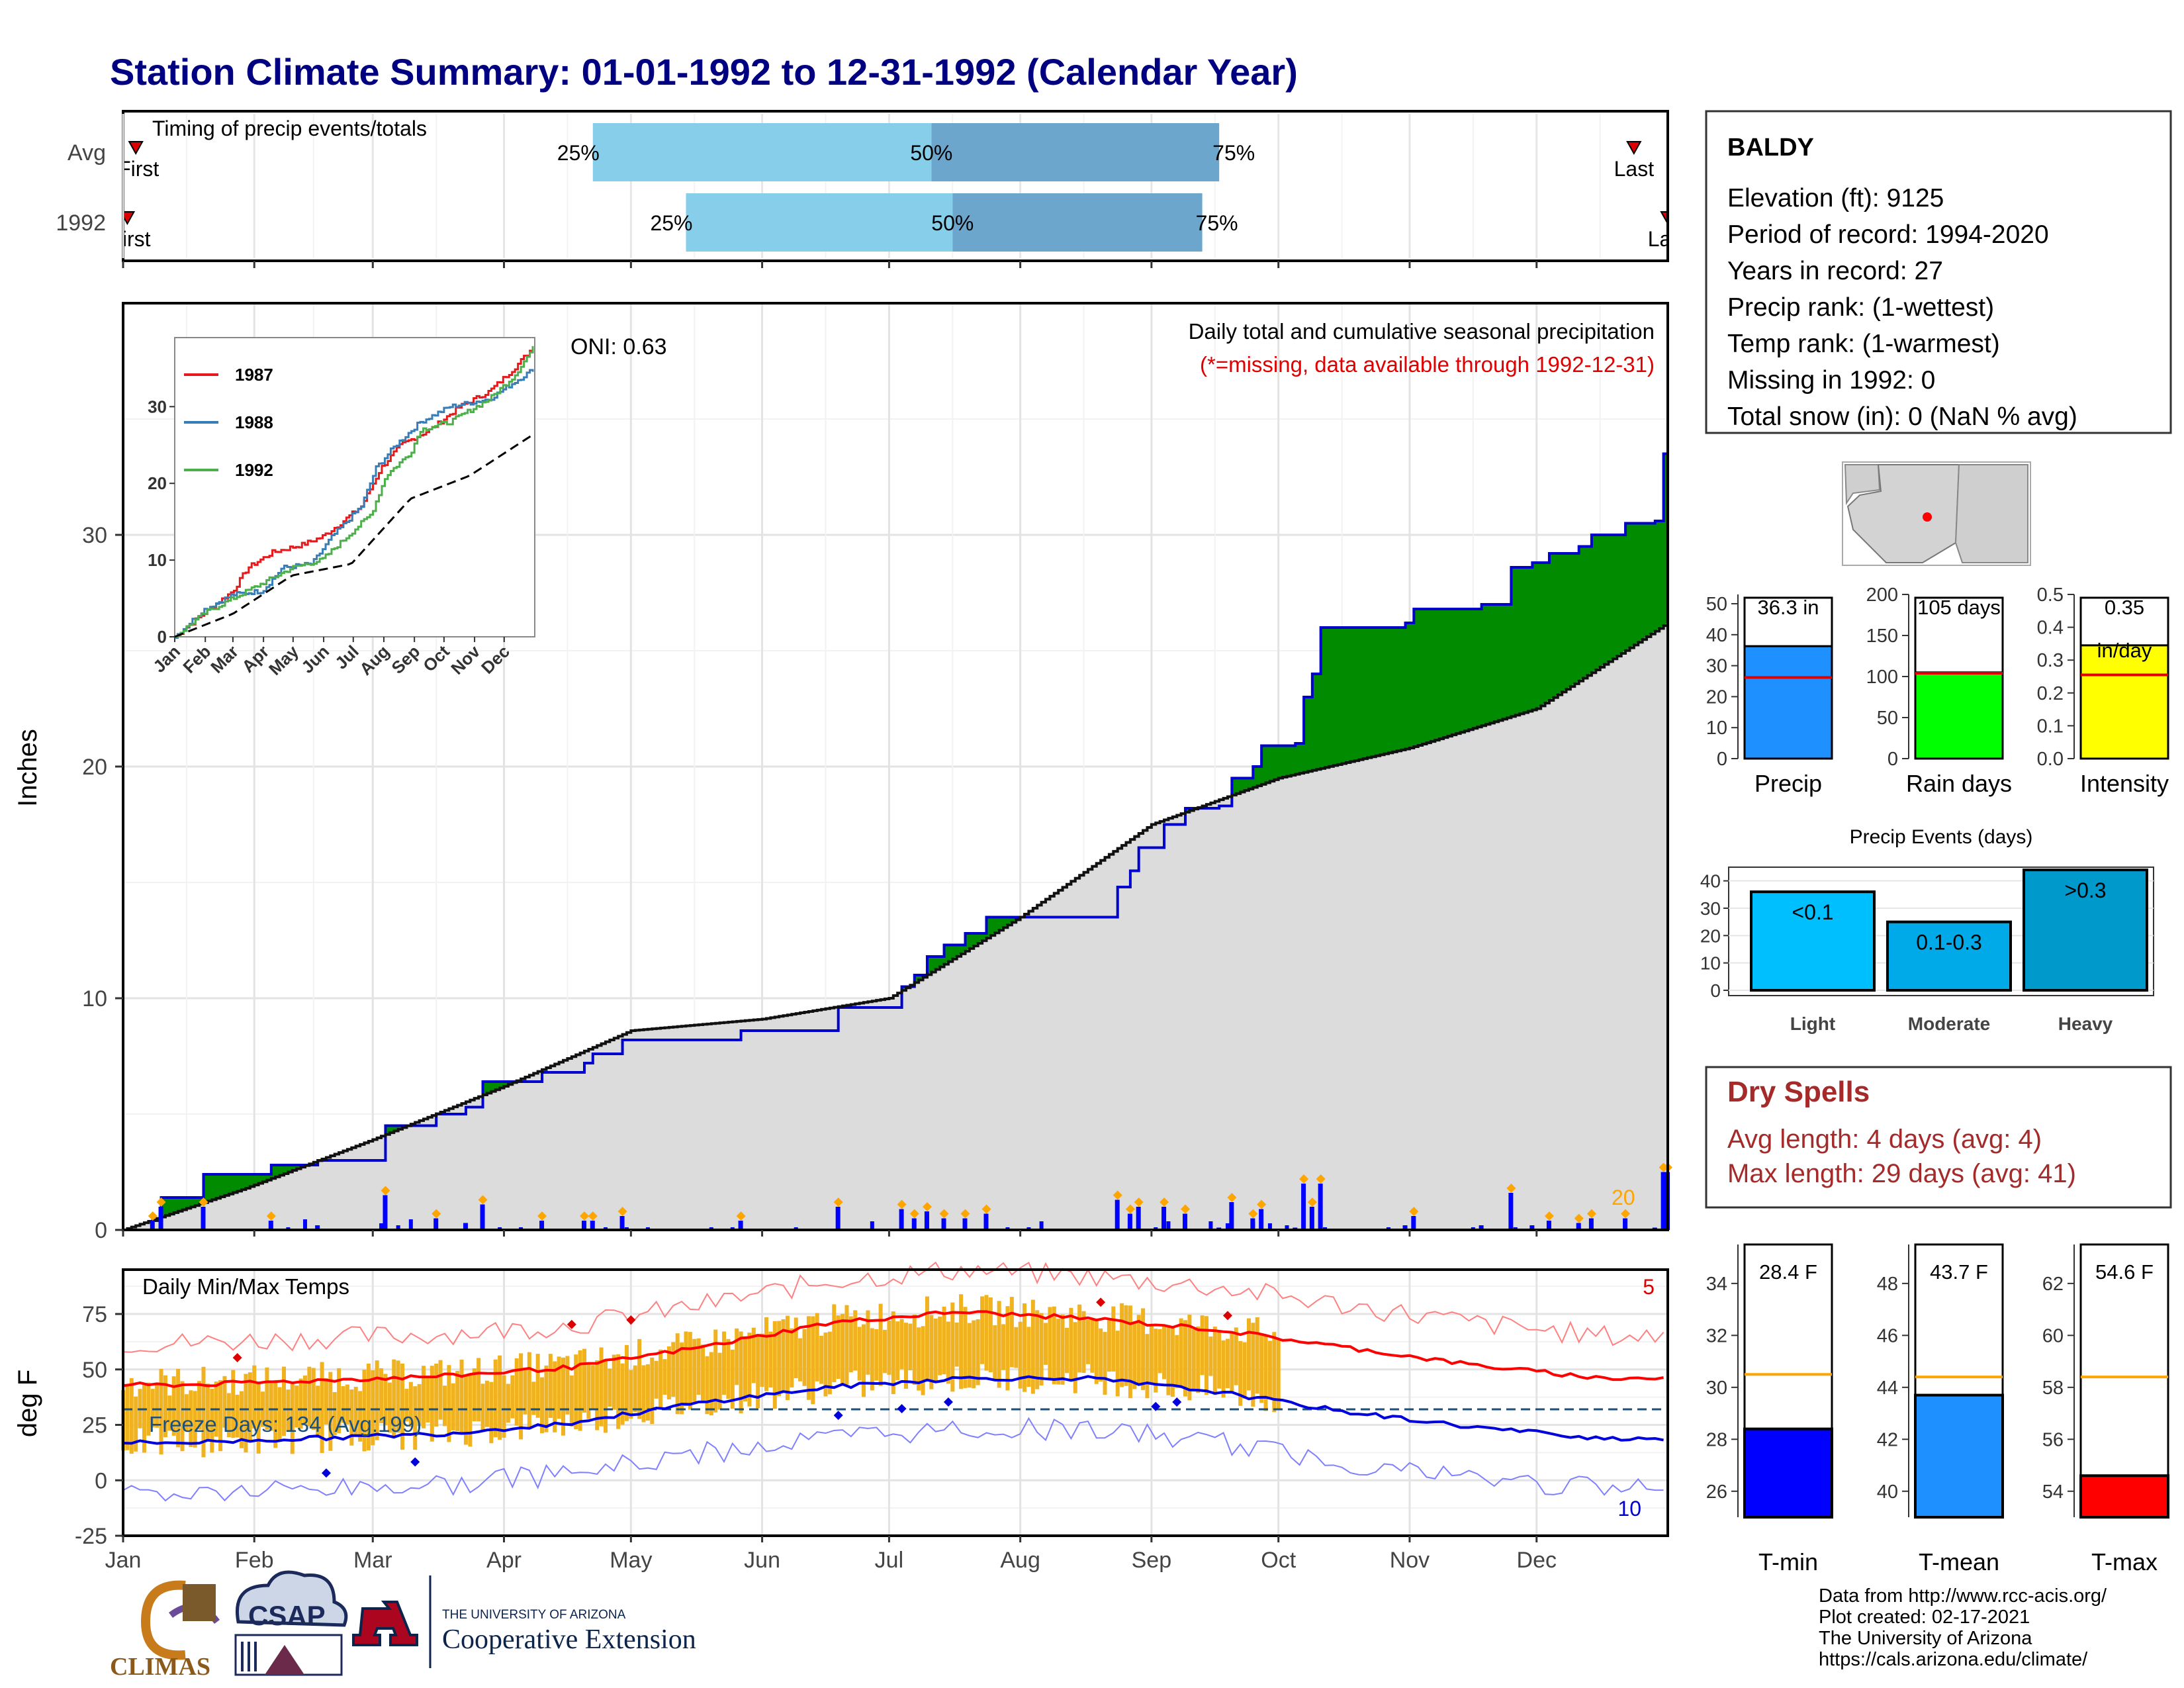 The image size is (2184, 1688). What do you see at coordinates (1710, 963) in the screenshot?
I see `events-y-tick: 10` at bounding box center [1710, 963].